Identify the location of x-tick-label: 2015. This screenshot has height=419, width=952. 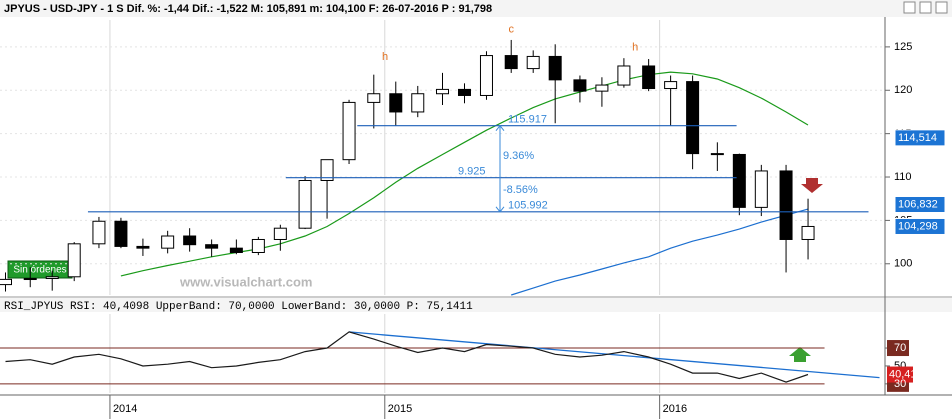
(400, 409).